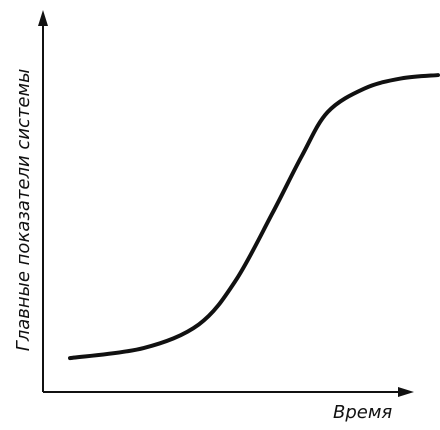 The image size is (440, 430). Describe the element at coordinates (23, 210) in the screenshot. I see `y-axis-label: Главные показатели системы` at that location.